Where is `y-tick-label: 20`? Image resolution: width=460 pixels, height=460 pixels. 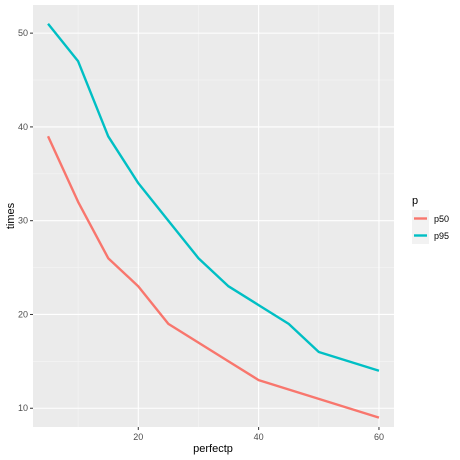
y-tick-label: 20 is located at coordinates (23, 314).